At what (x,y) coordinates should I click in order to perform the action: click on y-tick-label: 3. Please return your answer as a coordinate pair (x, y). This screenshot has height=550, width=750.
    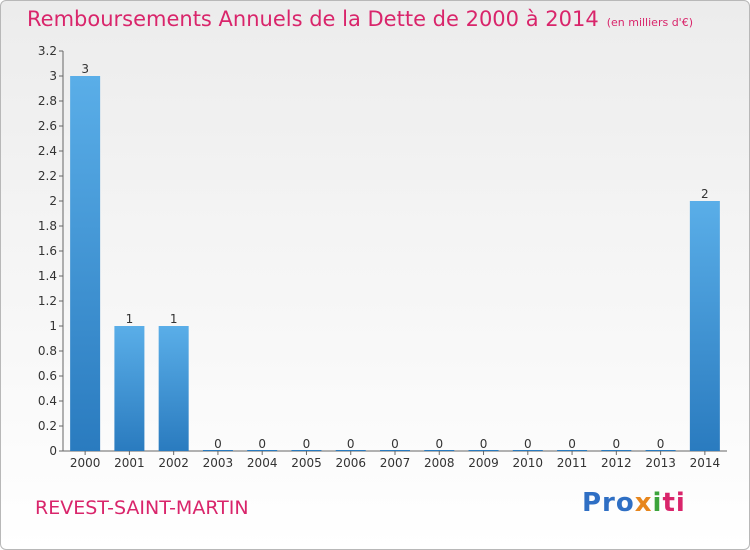
    Looking at the image, I should click on (53, 76).